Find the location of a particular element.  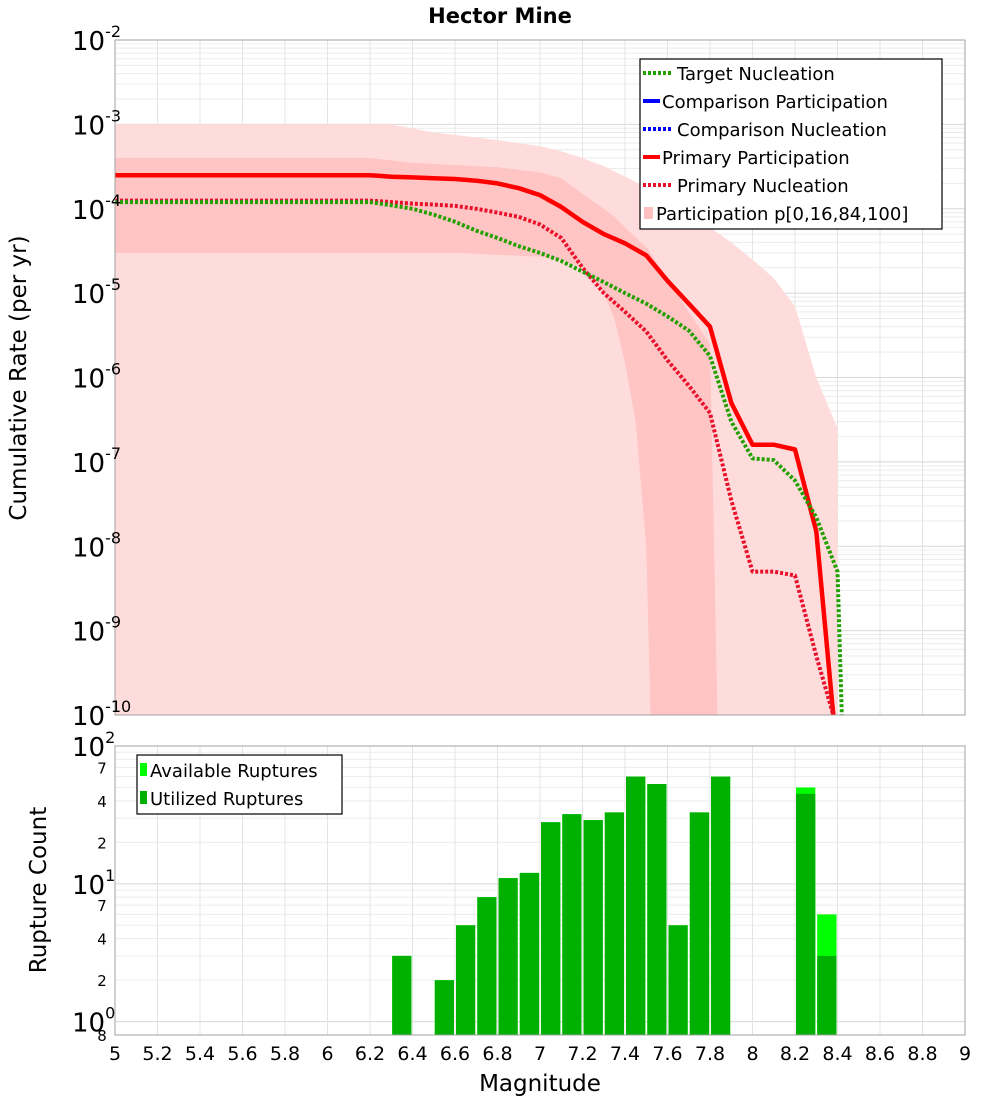

bottom-y-tick-label: 10¹ is located at coordinates (93, 883).